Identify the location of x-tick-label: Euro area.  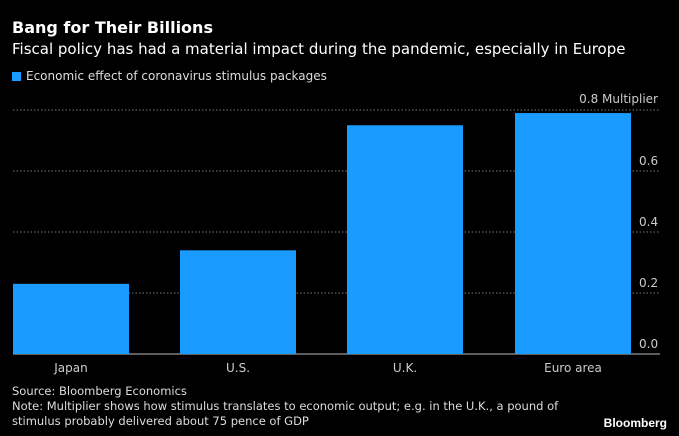
(573, 368).